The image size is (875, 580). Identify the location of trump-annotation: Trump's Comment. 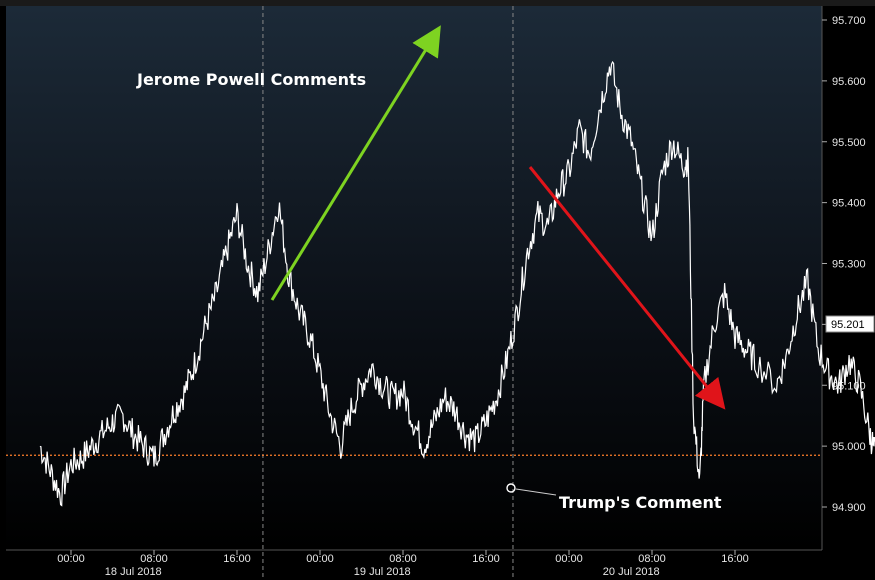
(640, 502).